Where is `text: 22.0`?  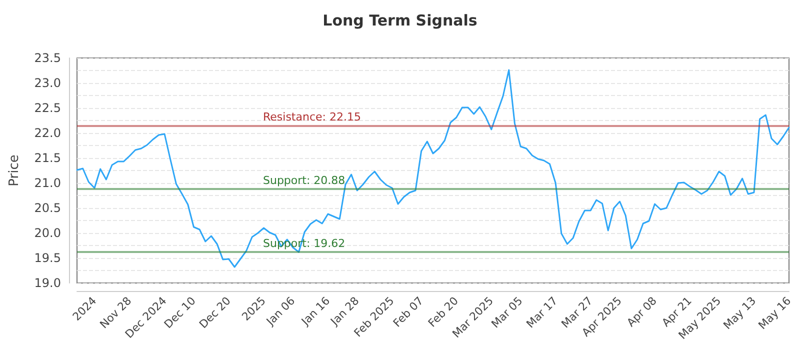
text: 22.0 is located at coordinates (47, 133).